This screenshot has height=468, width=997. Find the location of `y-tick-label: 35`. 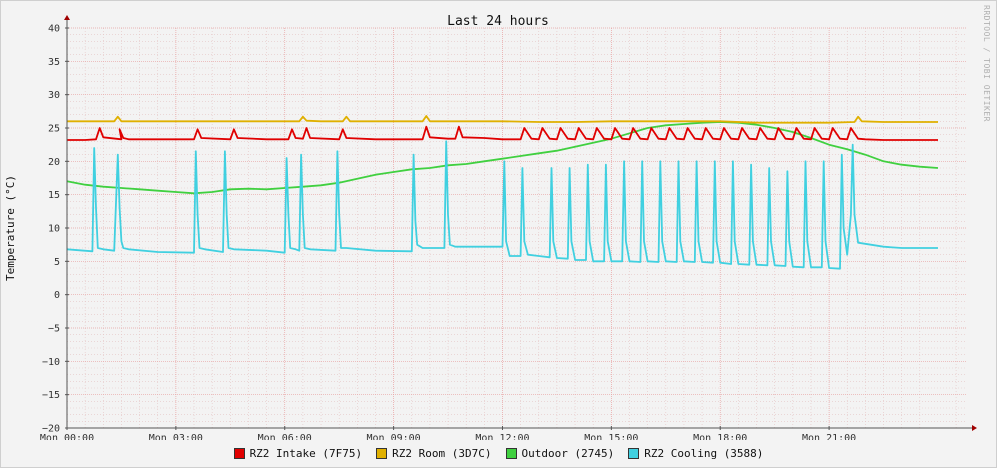

y-tick-label: 35 is located at coordinates (54, 62).